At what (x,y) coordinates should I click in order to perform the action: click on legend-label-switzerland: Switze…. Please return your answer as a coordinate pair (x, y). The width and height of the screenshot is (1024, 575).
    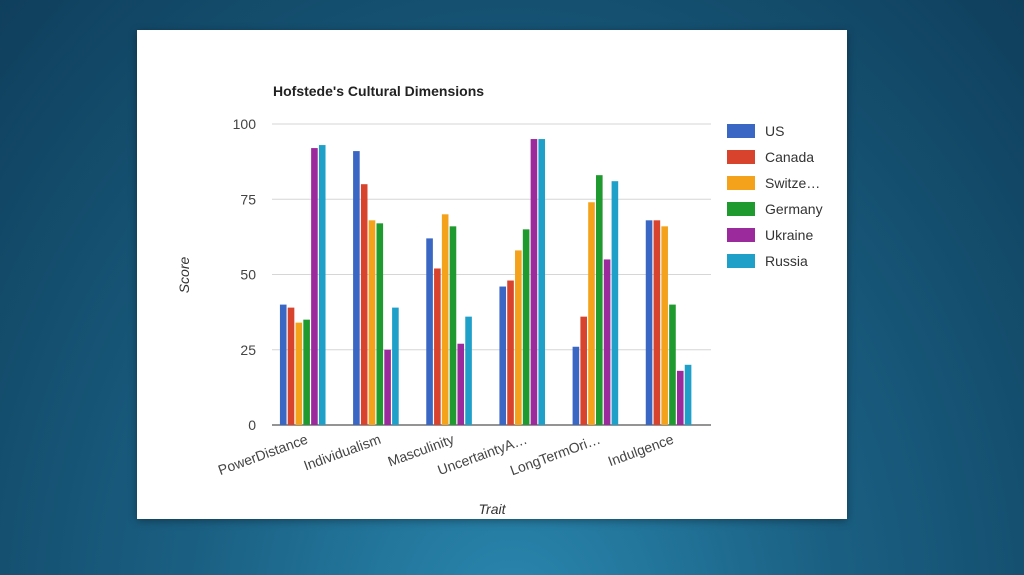
    Looking at the image, I should click on (792, 183).